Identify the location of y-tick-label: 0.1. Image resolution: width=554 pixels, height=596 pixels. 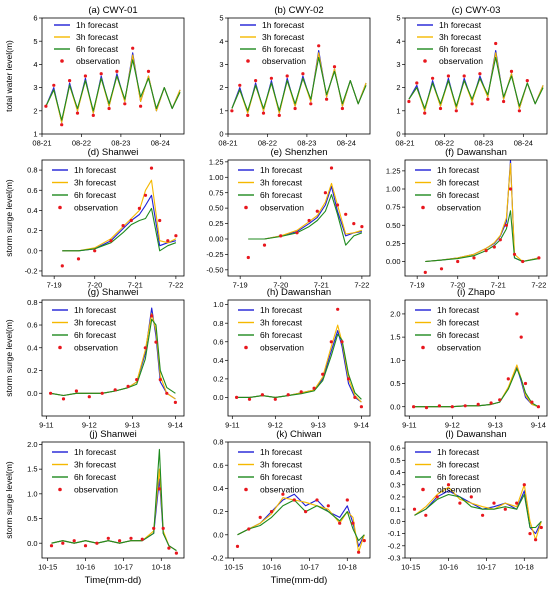
(395, 509).